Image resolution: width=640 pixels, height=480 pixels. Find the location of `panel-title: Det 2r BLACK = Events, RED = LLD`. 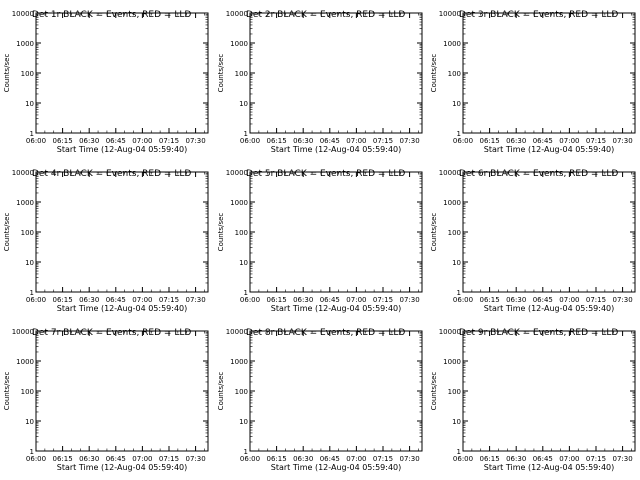

panel-title: Det 2r BLACK = Events, RED = LLD is located at coordinates (325, 15).